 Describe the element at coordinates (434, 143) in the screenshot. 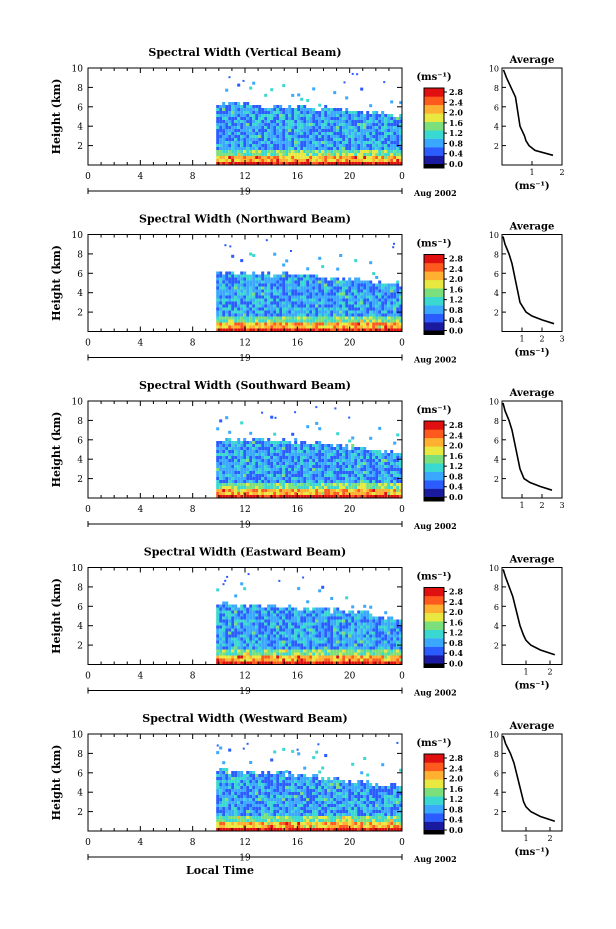

I see `colorbar-swatch` at that location.